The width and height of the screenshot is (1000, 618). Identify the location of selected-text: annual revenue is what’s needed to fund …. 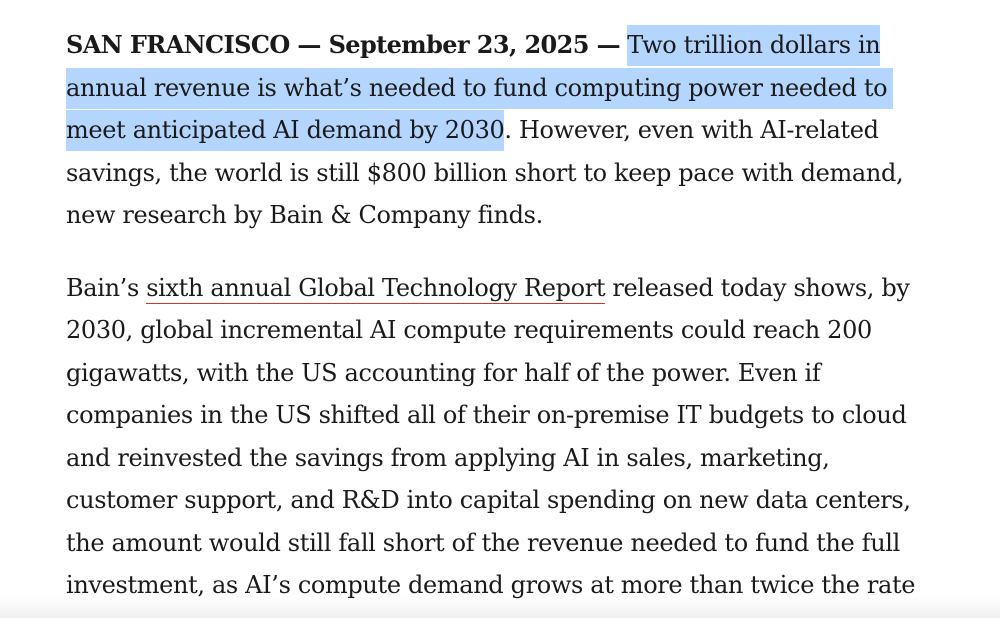
(480, 88).